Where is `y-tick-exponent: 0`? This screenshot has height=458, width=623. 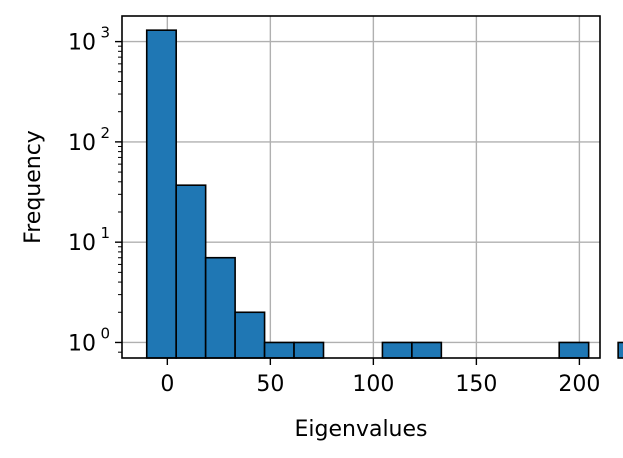
y-tick-exponent: 0 is located at coordinates (105, 333).